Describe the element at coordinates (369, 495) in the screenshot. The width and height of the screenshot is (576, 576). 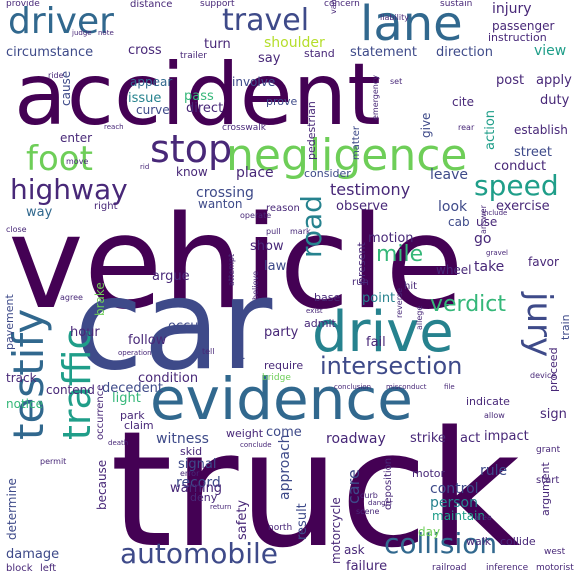
I see `word-curb: curb` at that location.